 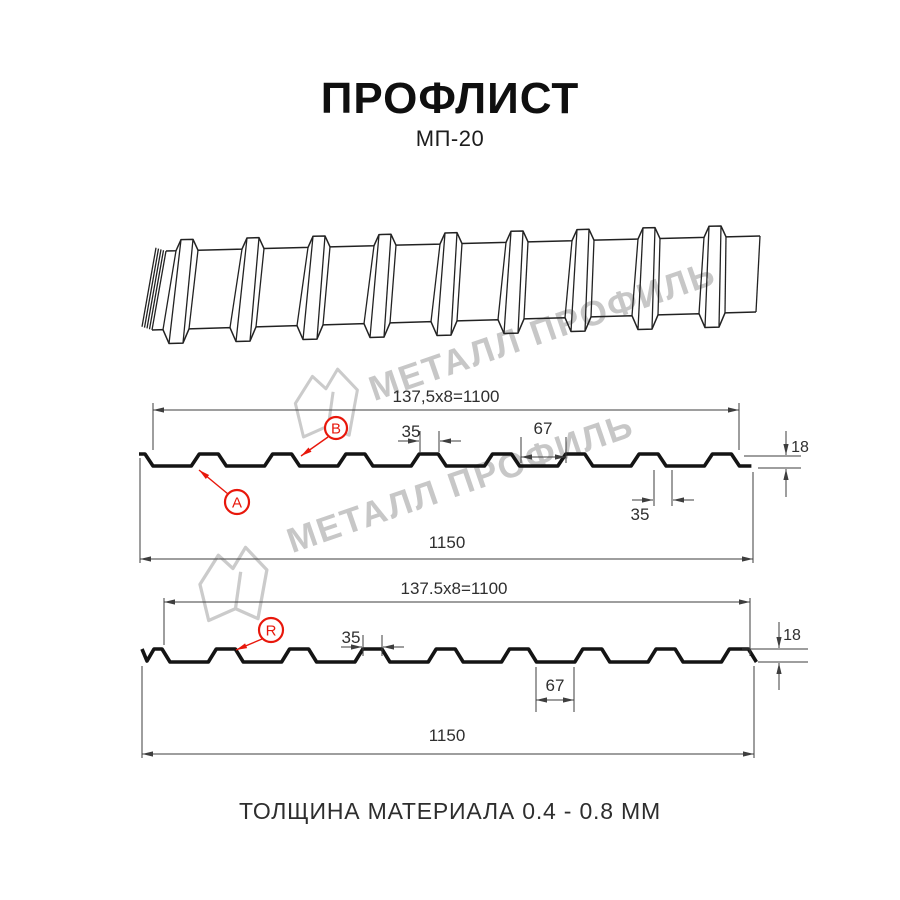 I want to click on logo-fold-line, so click(x=238, y=590).